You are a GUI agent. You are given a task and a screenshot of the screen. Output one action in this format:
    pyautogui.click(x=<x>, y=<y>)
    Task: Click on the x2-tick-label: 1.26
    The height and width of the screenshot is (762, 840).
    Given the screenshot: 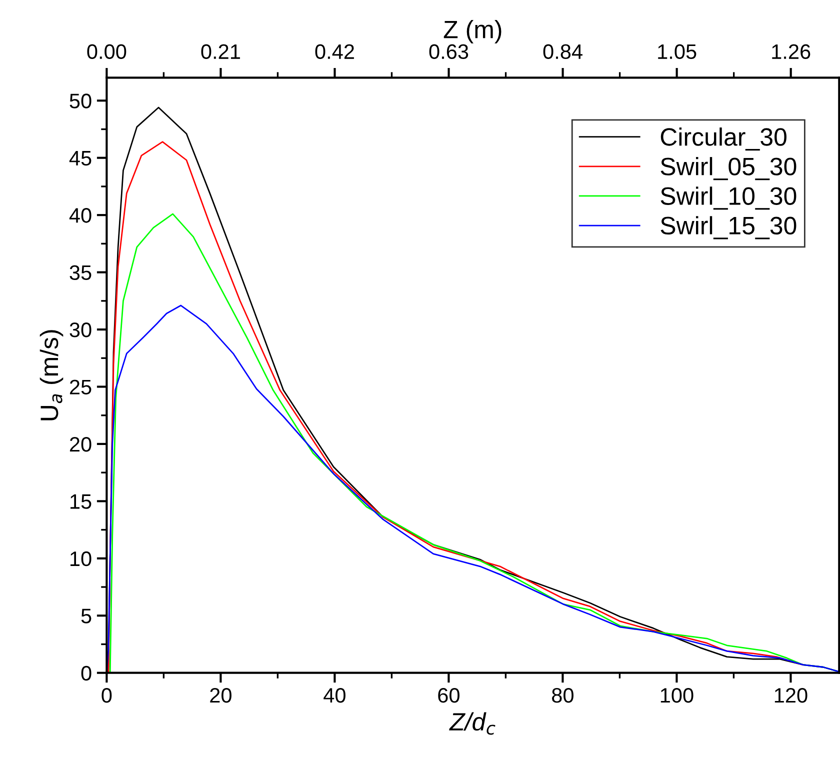 What is the action you would take?
    pyautogui.click(x=791, y=52)
    